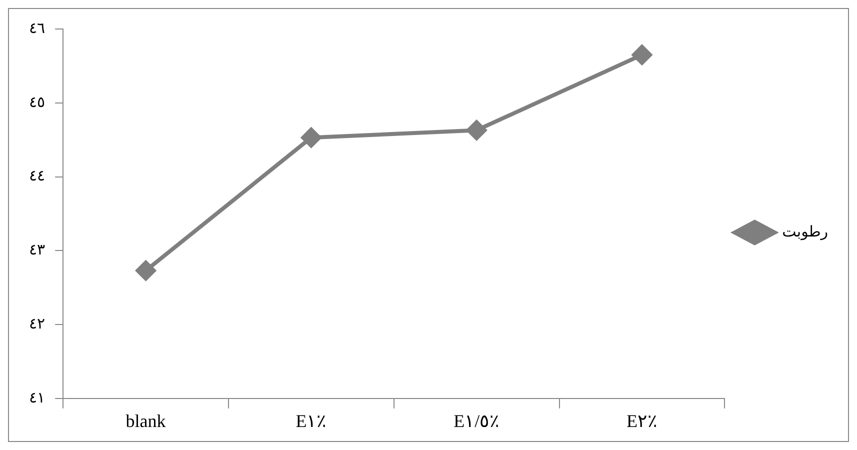 Image resolution: width=857 pixels, height=450 pixels. What do you see at coordinates (37, 175) in the screenshot?
I see `y-tick-label: ٤٤` at bounding box center [37, 175].